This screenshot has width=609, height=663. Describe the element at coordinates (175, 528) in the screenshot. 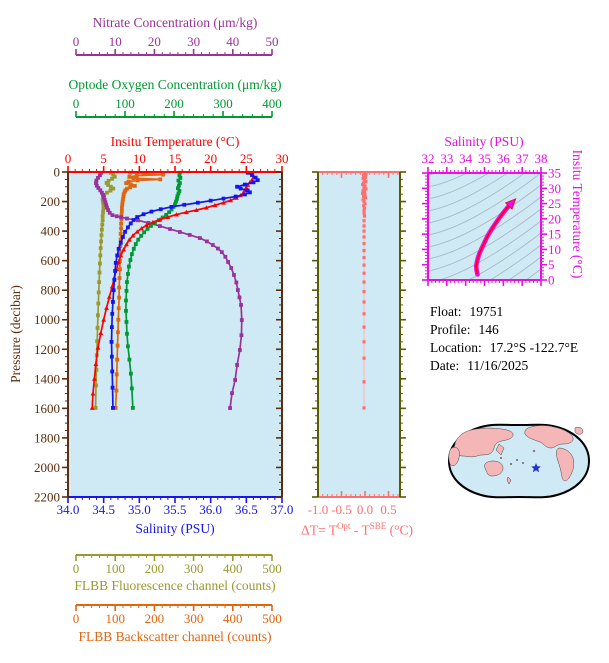

I see `salinity-axis-title: Salinity (PSU)` at that location.